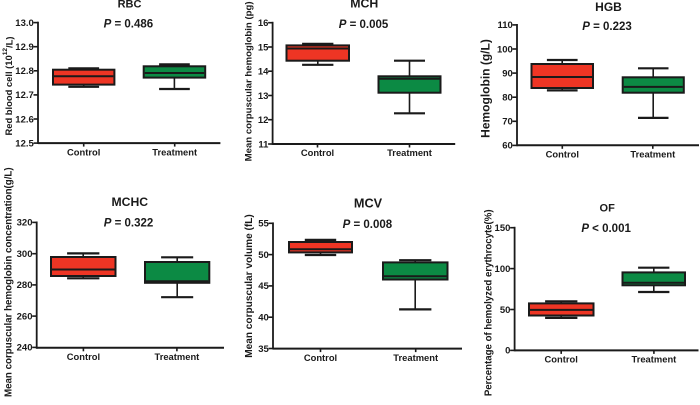  Describe the element at coordinates (263, 224) in the screenshot. I see `svg-text: 55` at that location.